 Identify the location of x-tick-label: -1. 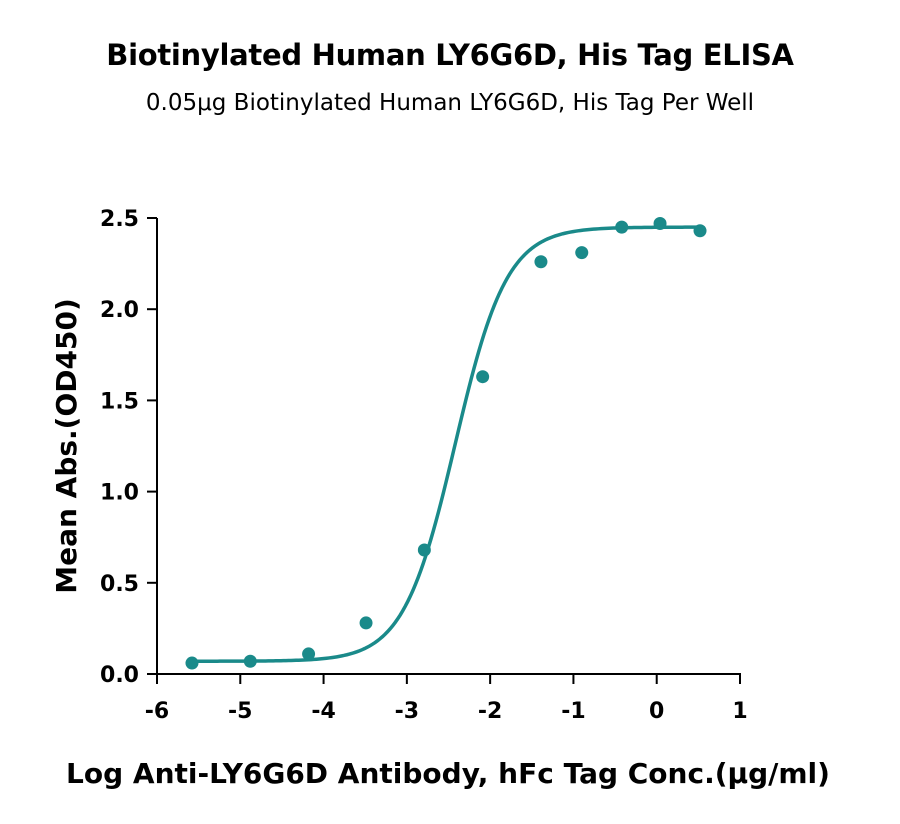
(573, 711).